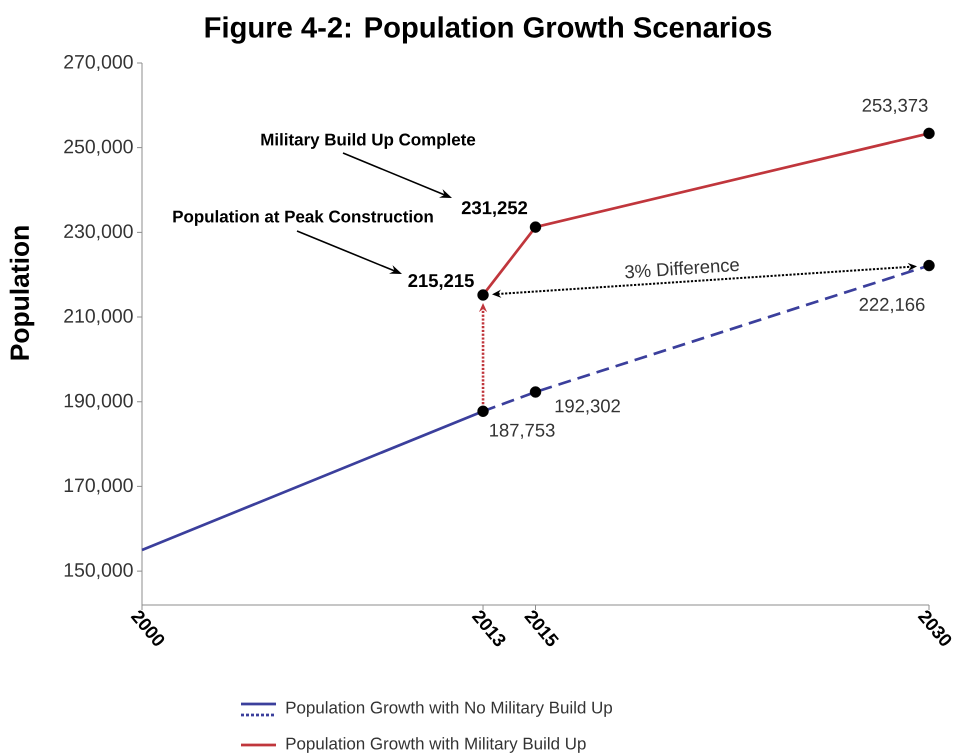 This screenshot has height=756, width=956. What do you see at coordinates (98, 571) in the screenshot?
I see `y-tick-label: 150,000` at bounding box center [98, 571].